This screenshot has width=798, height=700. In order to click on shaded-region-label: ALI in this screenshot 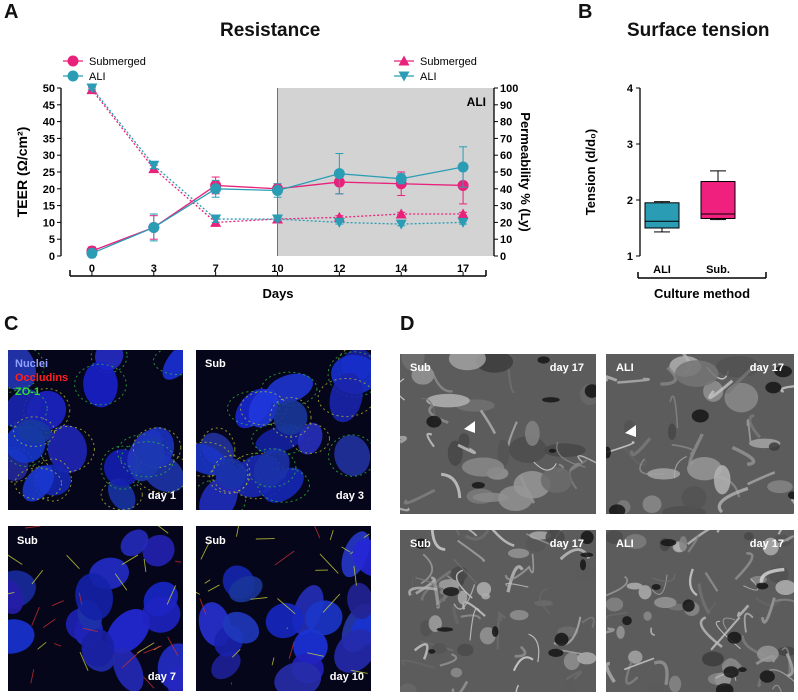, I will do `click(476, 102)`.